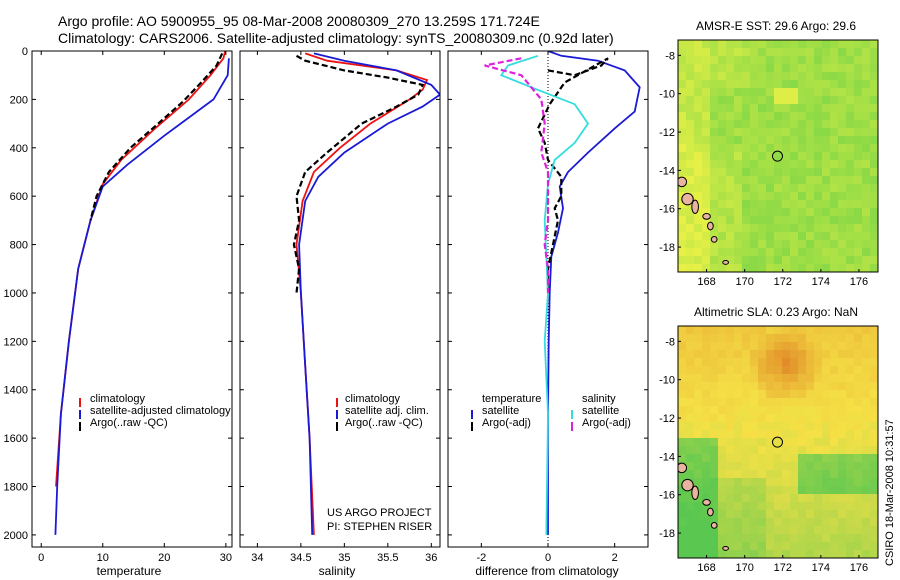 The height and width of the screenshot is (580, 900). I want to click on y-tick-label: 2000, so click(16, 536).